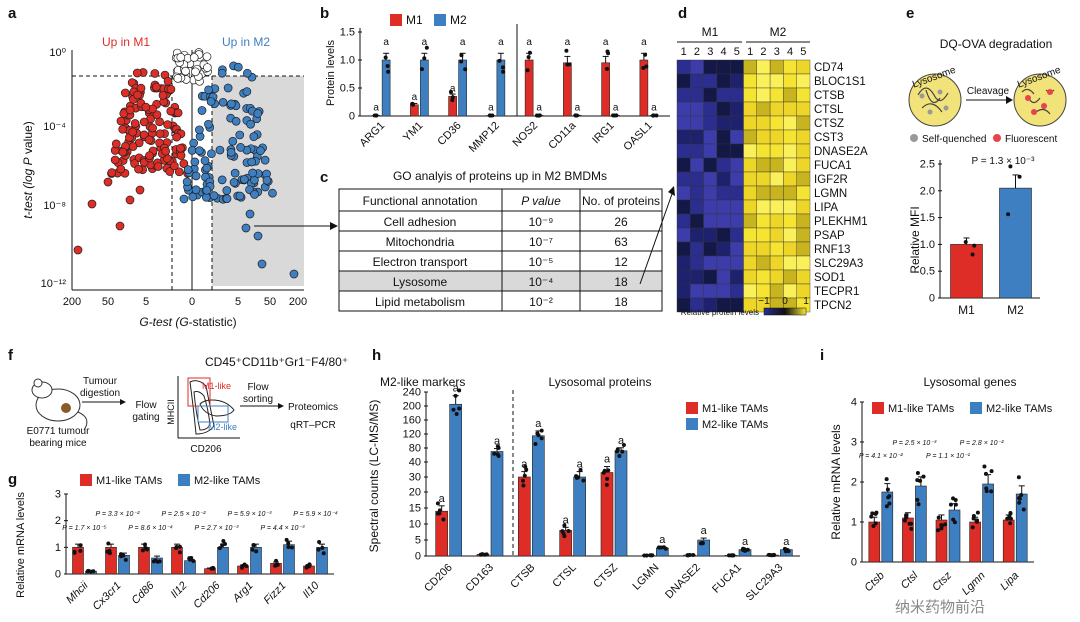 This screenshot has width=1080, height=622. I want to click on heatmap-row-label: LIPA, so click(826, 208).